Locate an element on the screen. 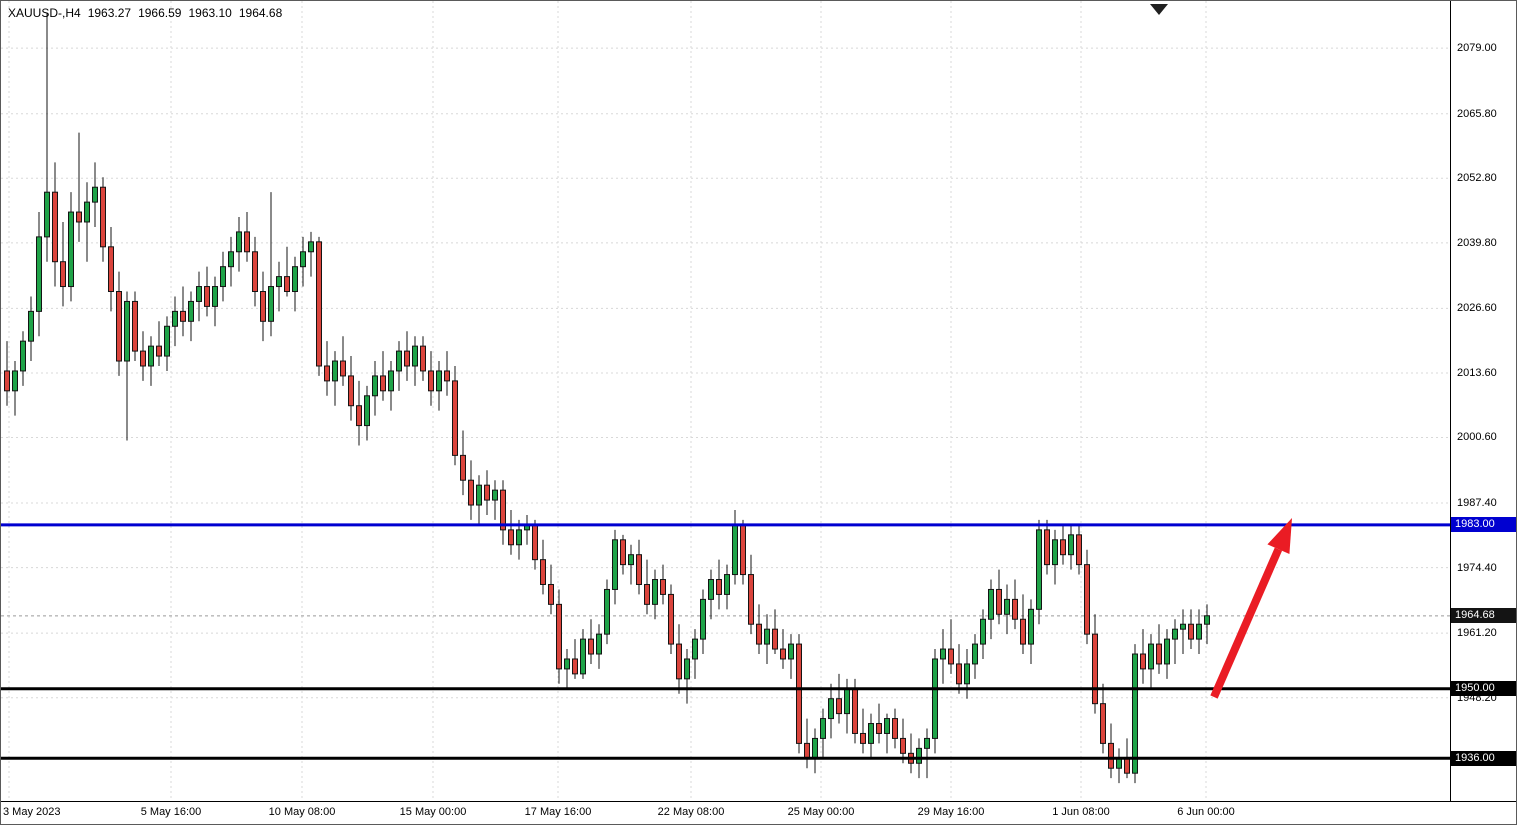  trend-arrow-shaft is located at coordinates (1246, 623).